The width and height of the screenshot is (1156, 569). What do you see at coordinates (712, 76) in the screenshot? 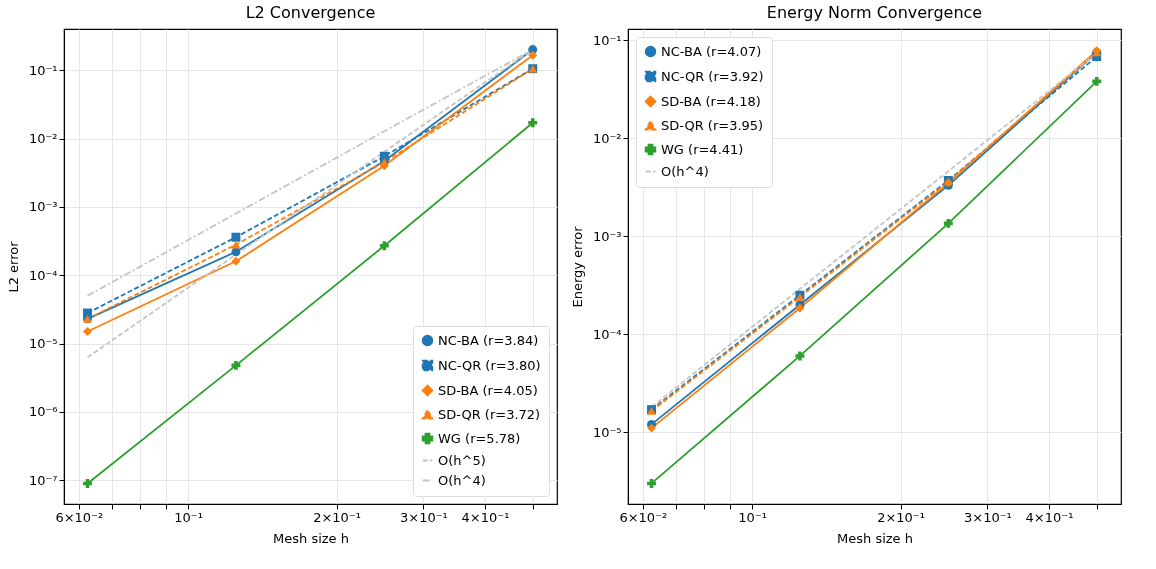
I see `legend-label: NC-QR (r=3.92)` at bounding box center [712, 76].